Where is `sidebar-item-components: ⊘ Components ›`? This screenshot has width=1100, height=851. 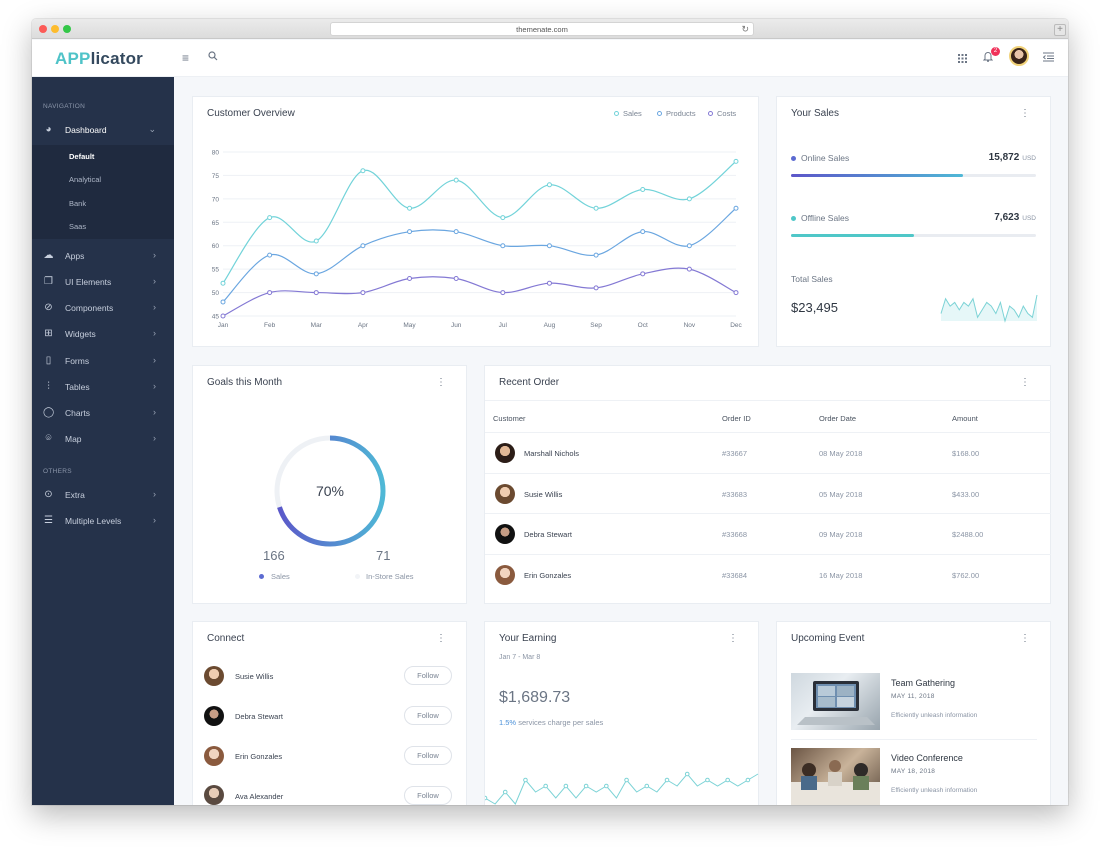 sidebar-item-components: ⊘ Components › is located at coordinates (103, 309).